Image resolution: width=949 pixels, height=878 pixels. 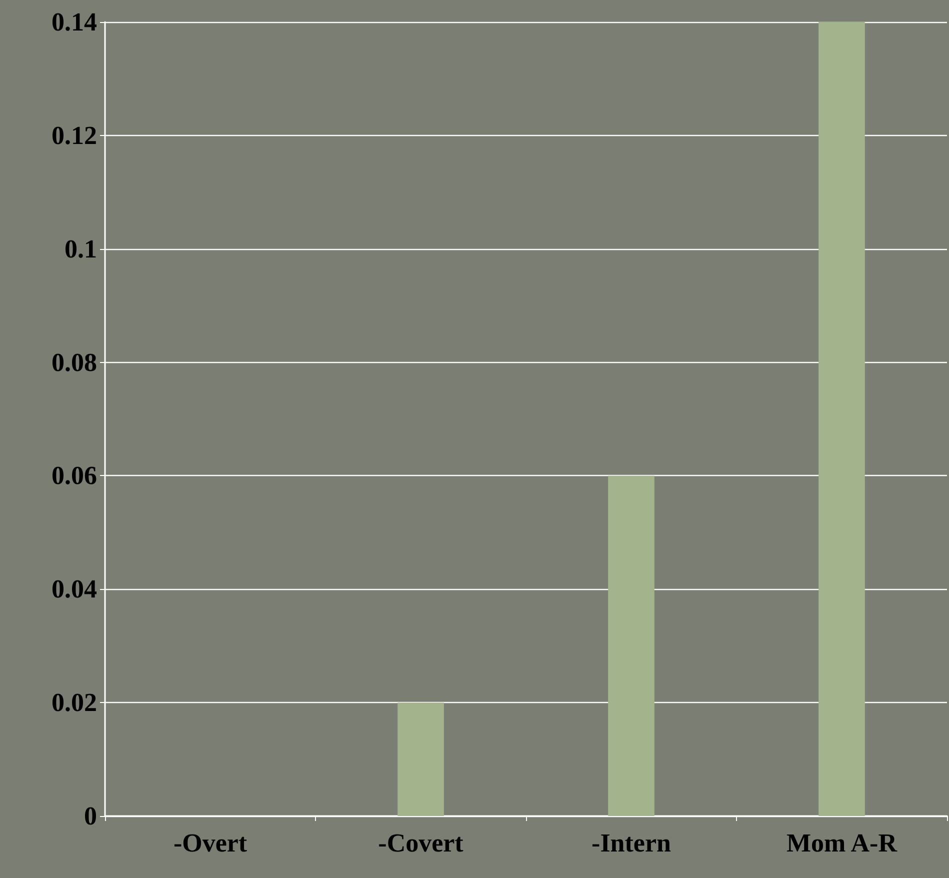 I want to click on y-tick-label: 0.14, so click(x=74, y=22).